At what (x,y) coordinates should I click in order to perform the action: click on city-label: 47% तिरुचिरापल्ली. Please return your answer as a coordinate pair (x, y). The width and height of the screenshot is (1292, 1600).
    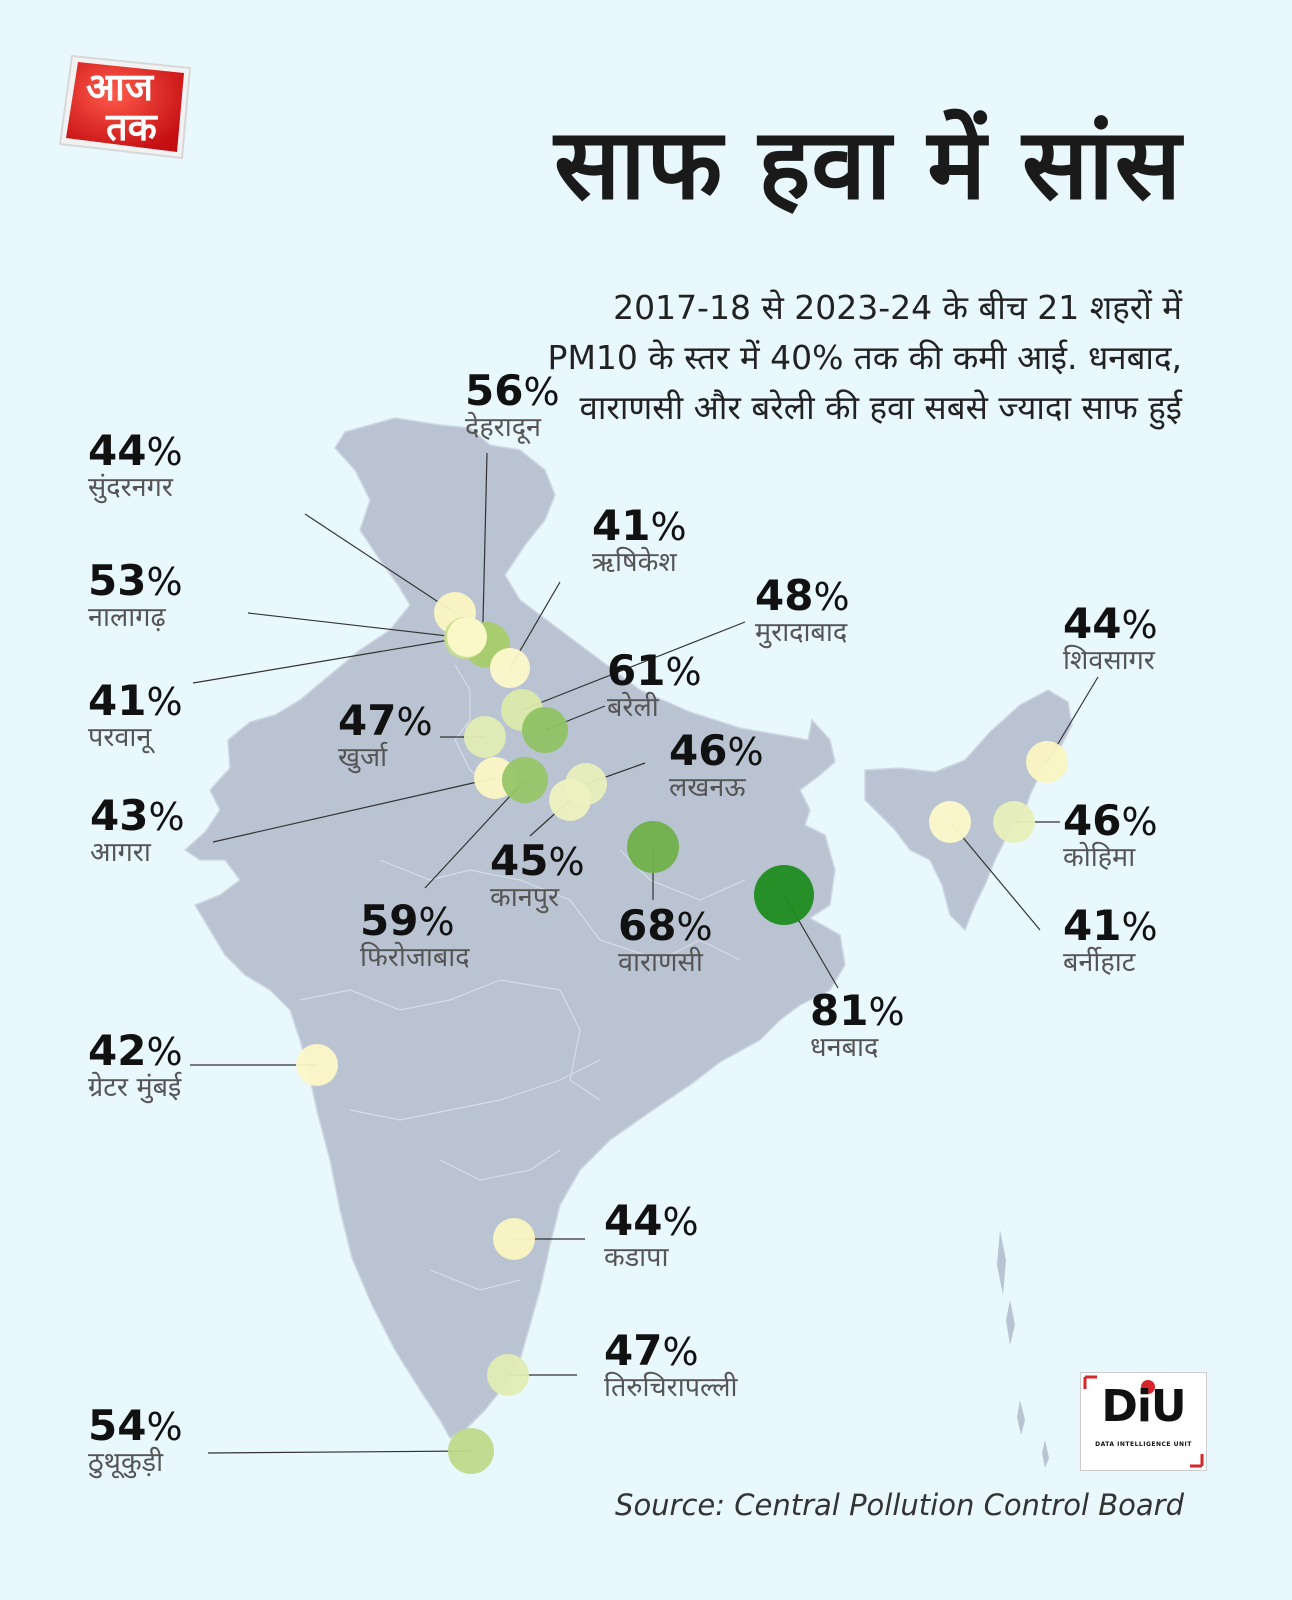
    Looking at the image, I should click on (671, 1367).